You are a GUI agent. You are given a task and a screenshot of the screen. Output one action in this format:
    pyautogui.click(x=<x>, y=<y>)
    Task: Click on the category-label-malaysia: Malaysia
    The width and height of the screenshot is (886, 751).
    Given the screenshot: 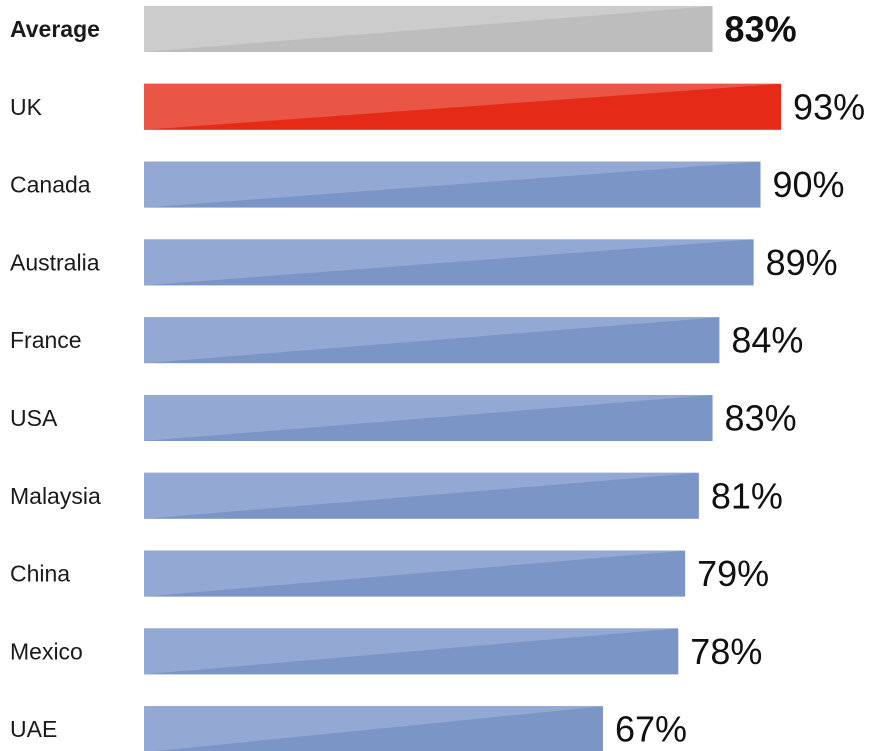 What is the action you would take?
    pyautogui.click(x=55, y=496)
    